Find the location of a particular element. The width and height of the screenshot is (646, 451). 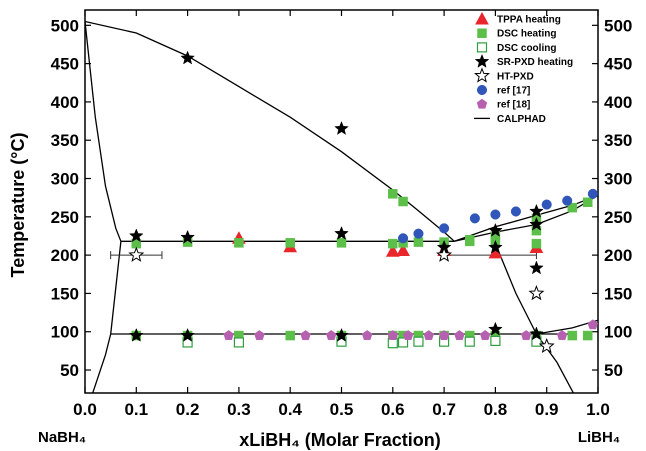

x-tick-label: 0.3 is located at coordinates (239, 409).